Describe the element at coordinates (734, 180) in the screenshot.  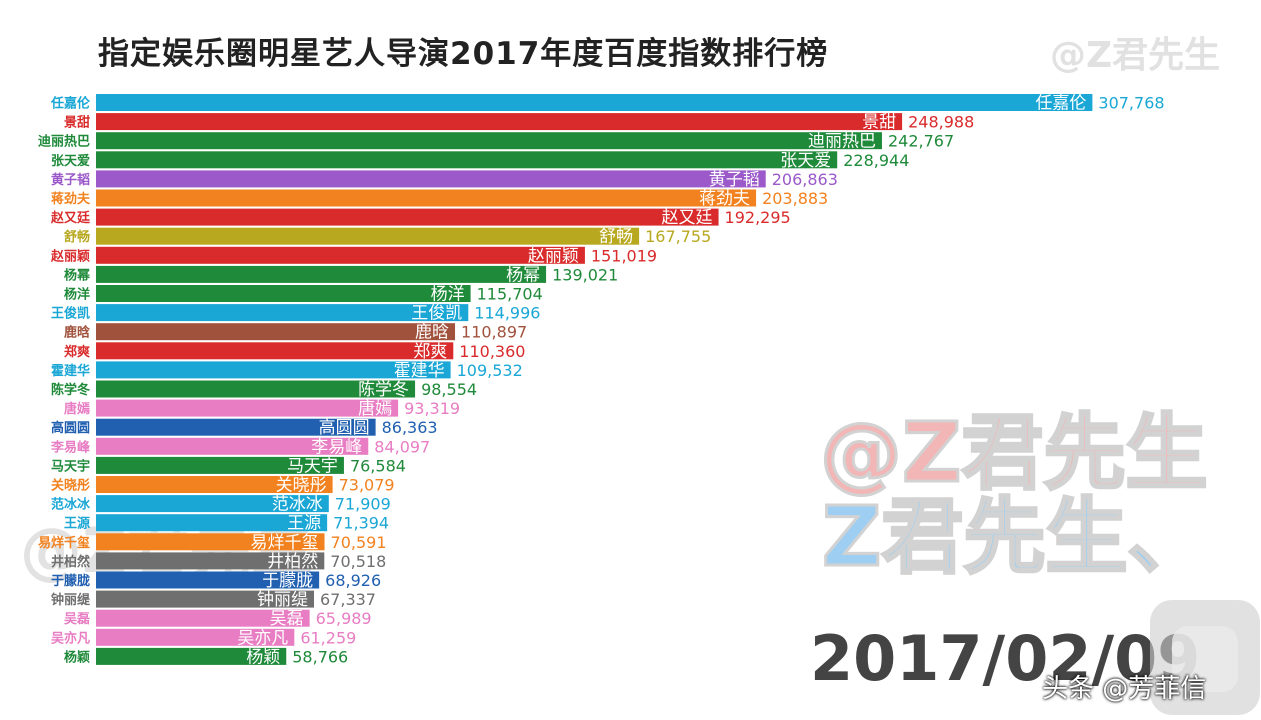
I see `bar-name-label: 黄子韬` at that location.